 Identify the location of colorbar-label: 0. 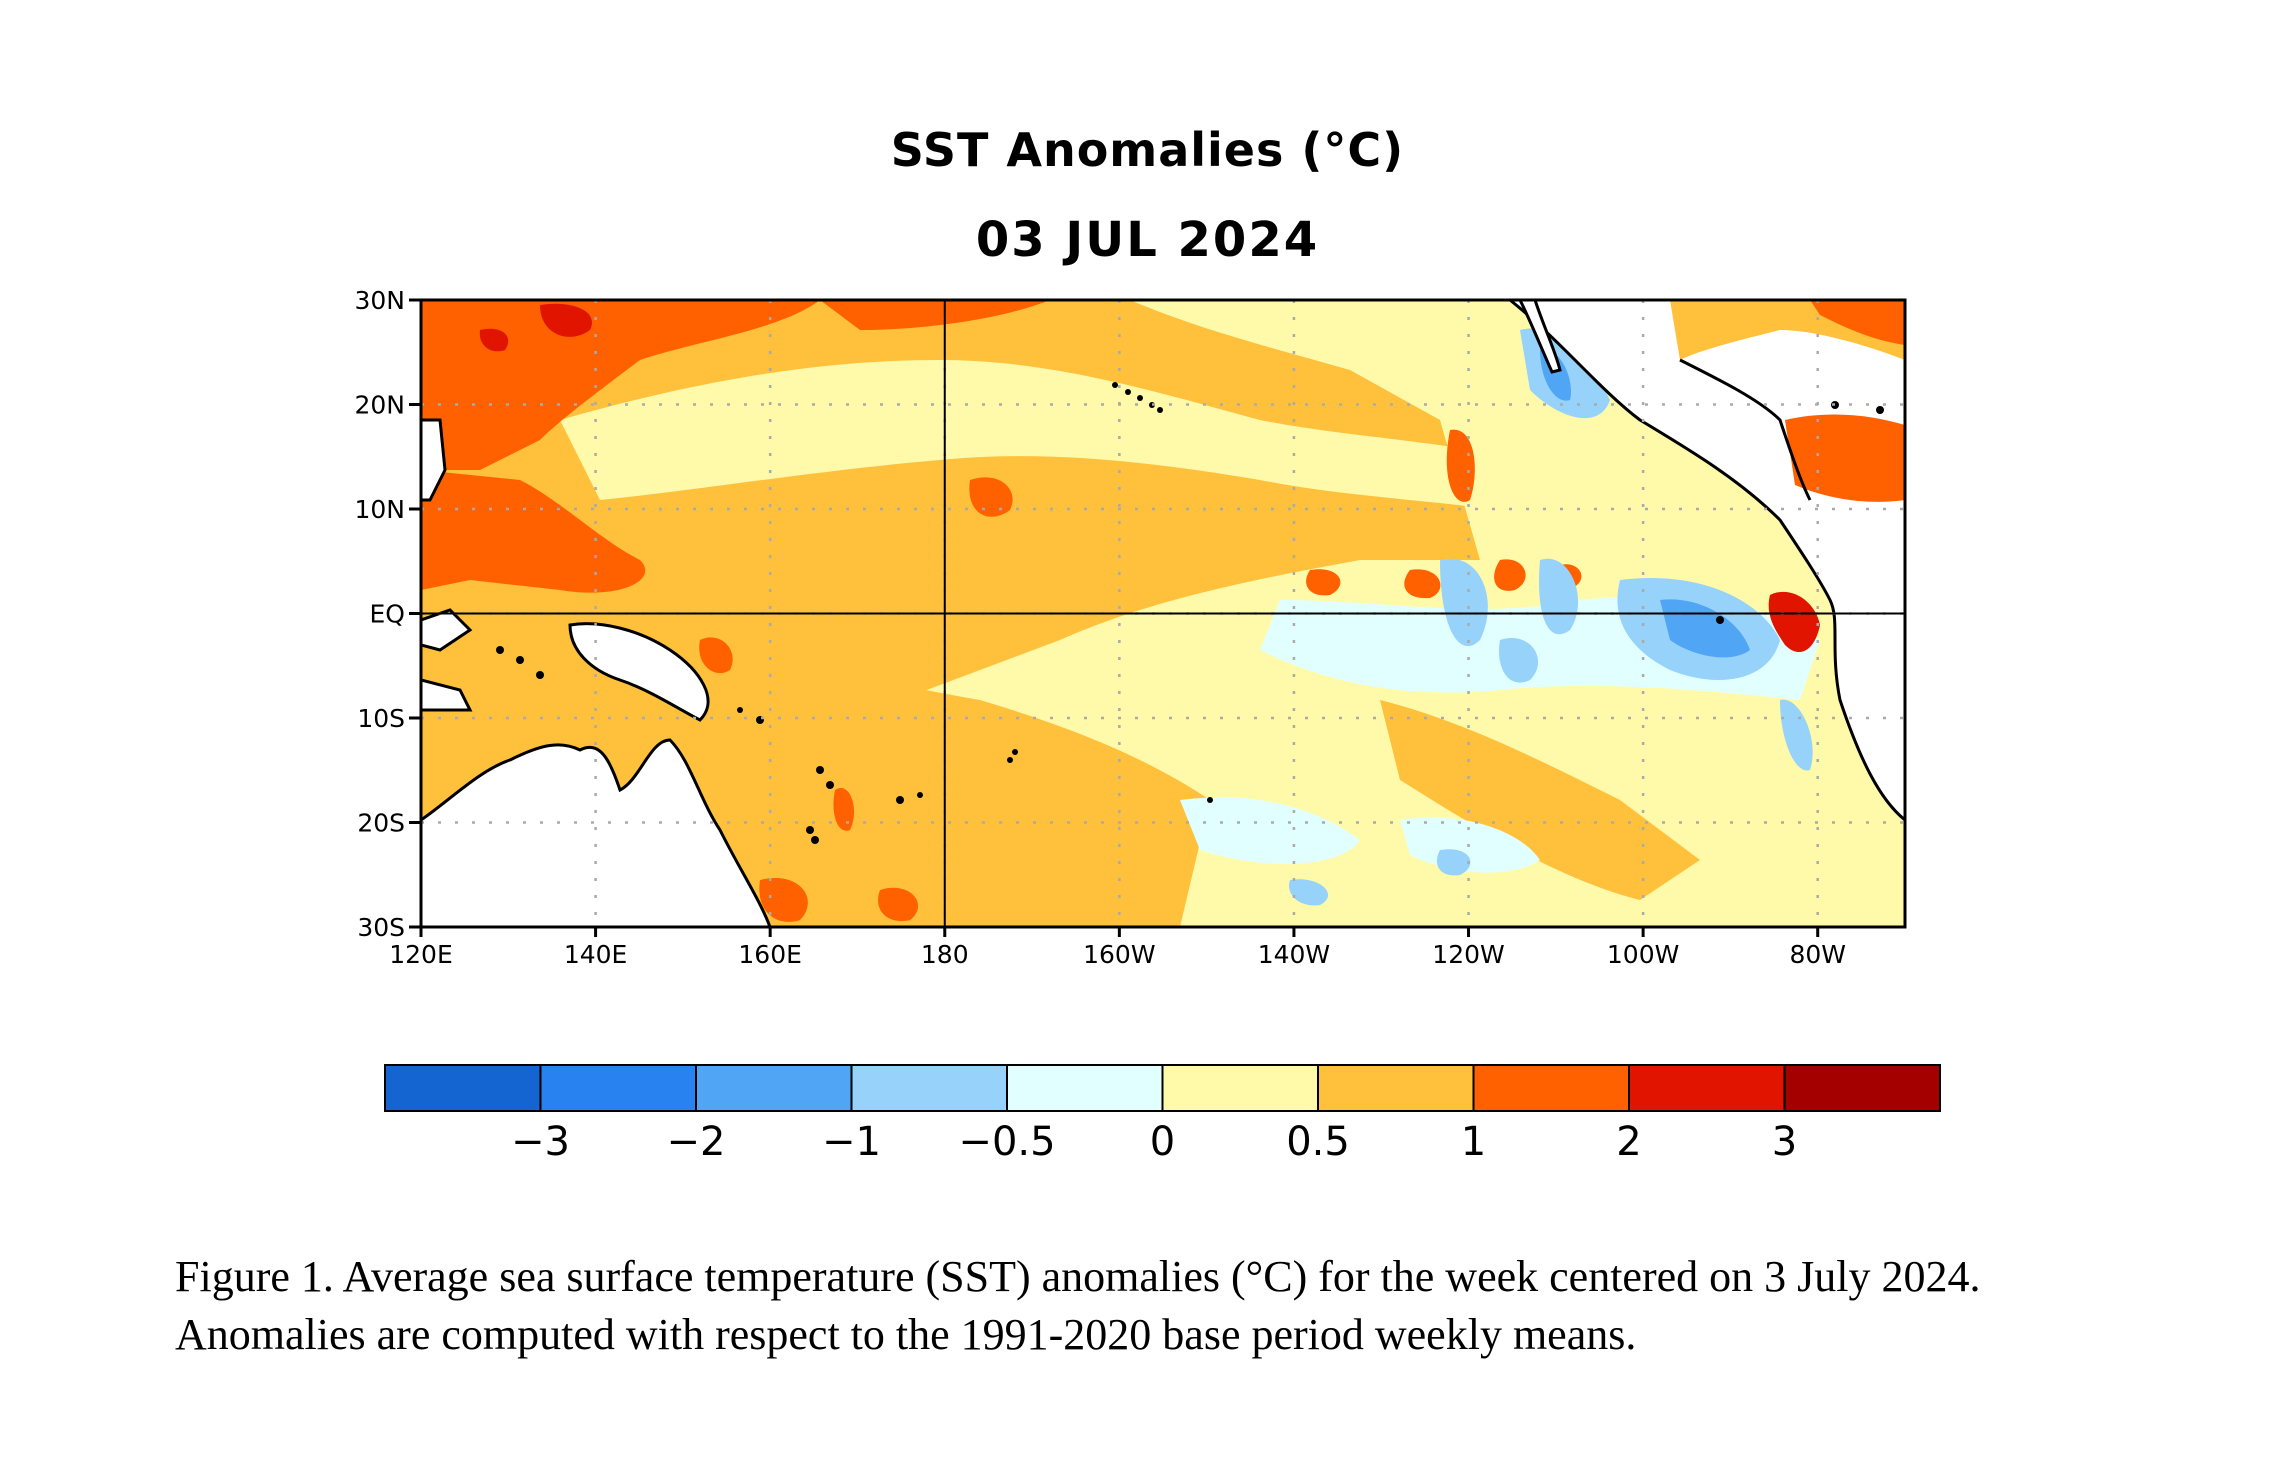
(1162, 1142).